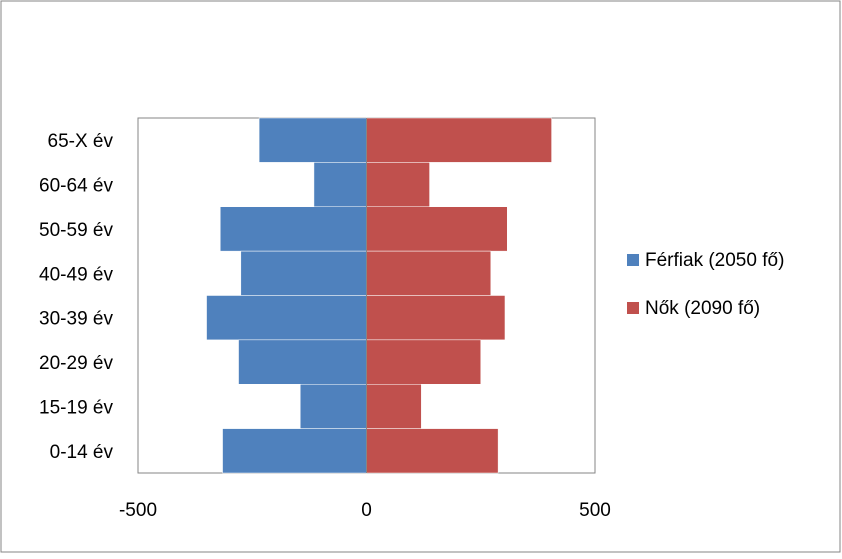 This screenshot has height=559, width=842. Describe the element at coordinates (76, 230) in the screenshot. I see `y-tick-label: 50-59 év` at that location.